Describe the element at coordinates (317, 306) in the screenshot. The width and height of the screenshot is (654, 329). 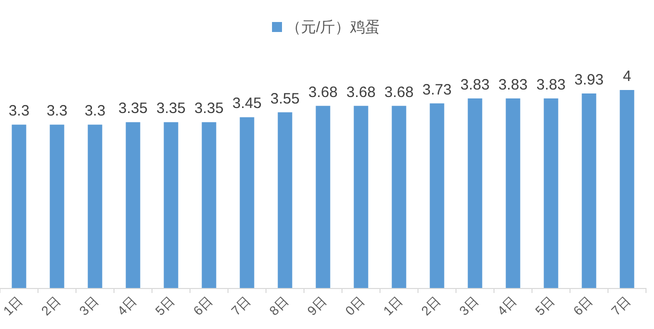
I see `x-tick-label: 9日` at that location.